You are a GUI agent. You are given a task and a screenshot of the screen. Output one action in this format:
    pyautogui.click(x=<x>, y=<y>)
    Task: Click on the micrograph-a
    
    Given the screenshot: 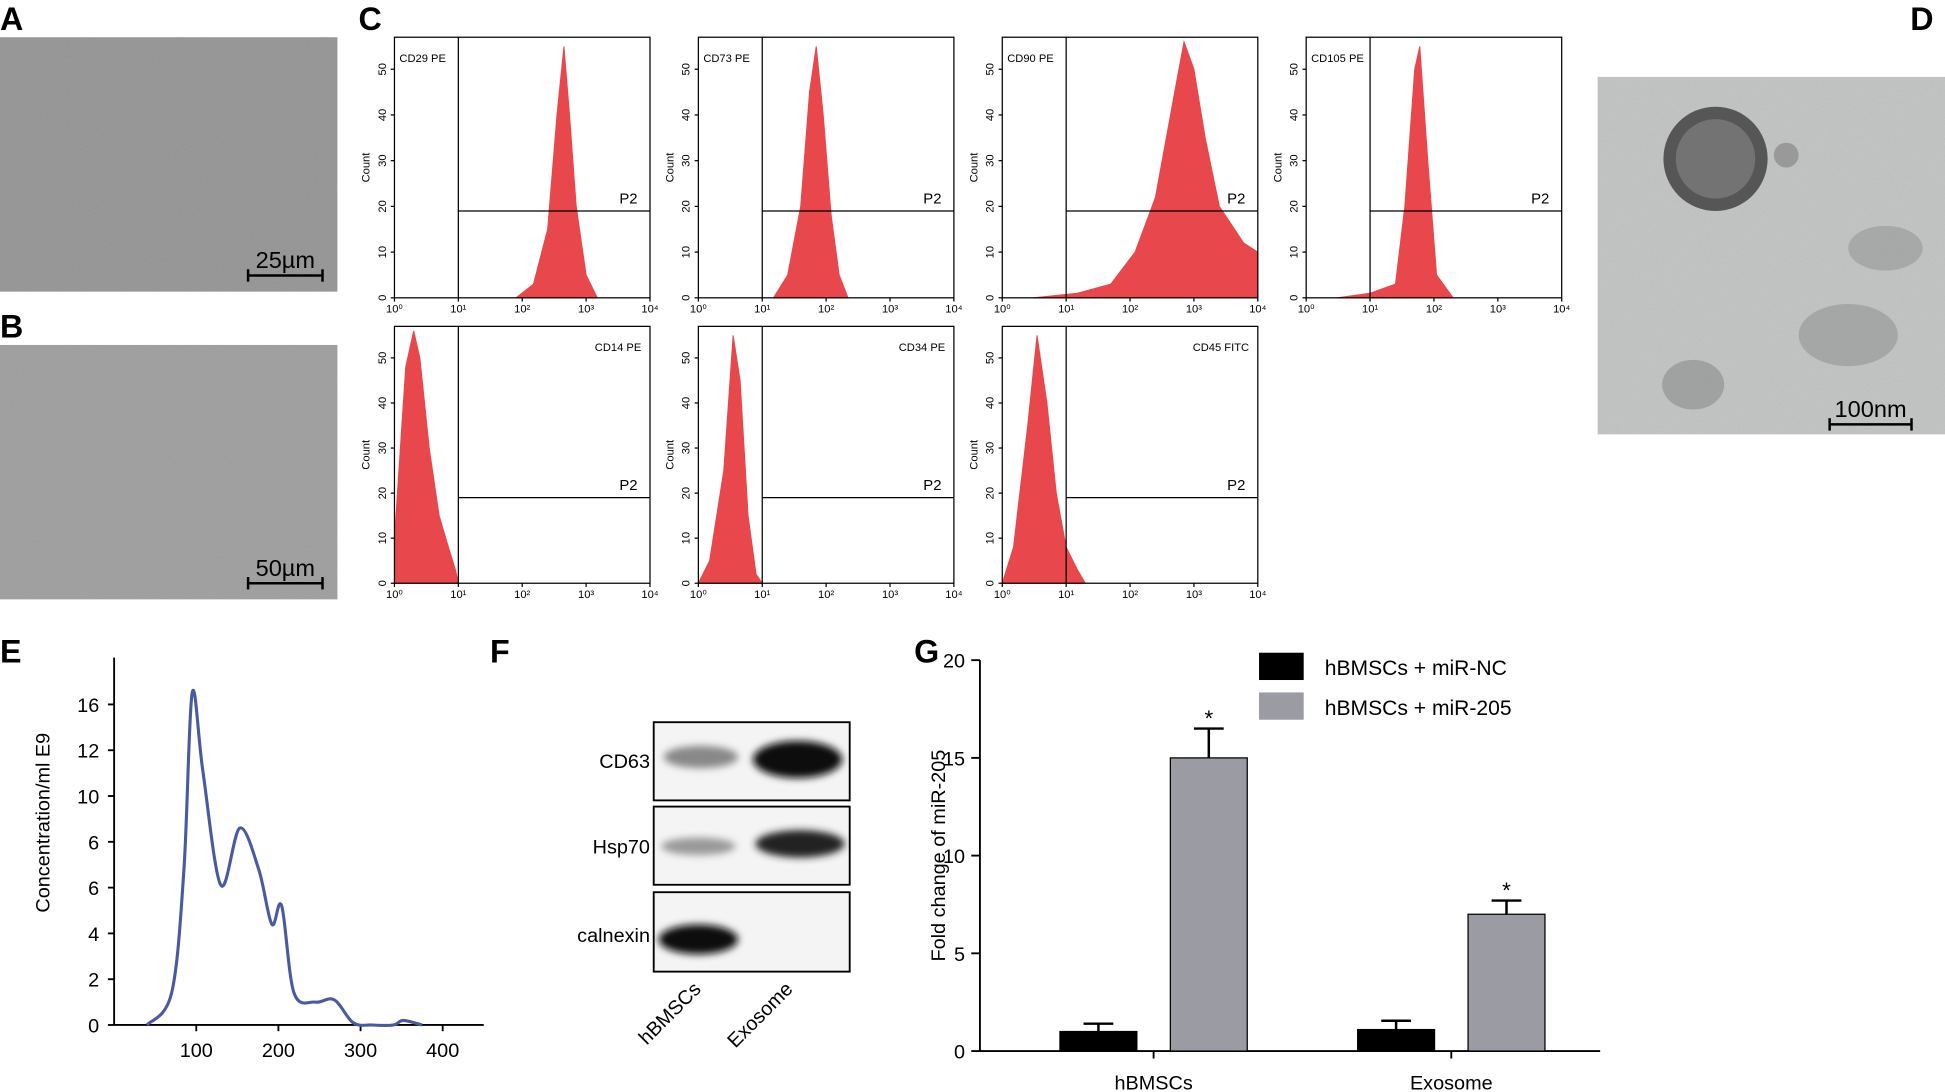 What is the action you would take?
    pyautogui.click(x=169, y=164)
    